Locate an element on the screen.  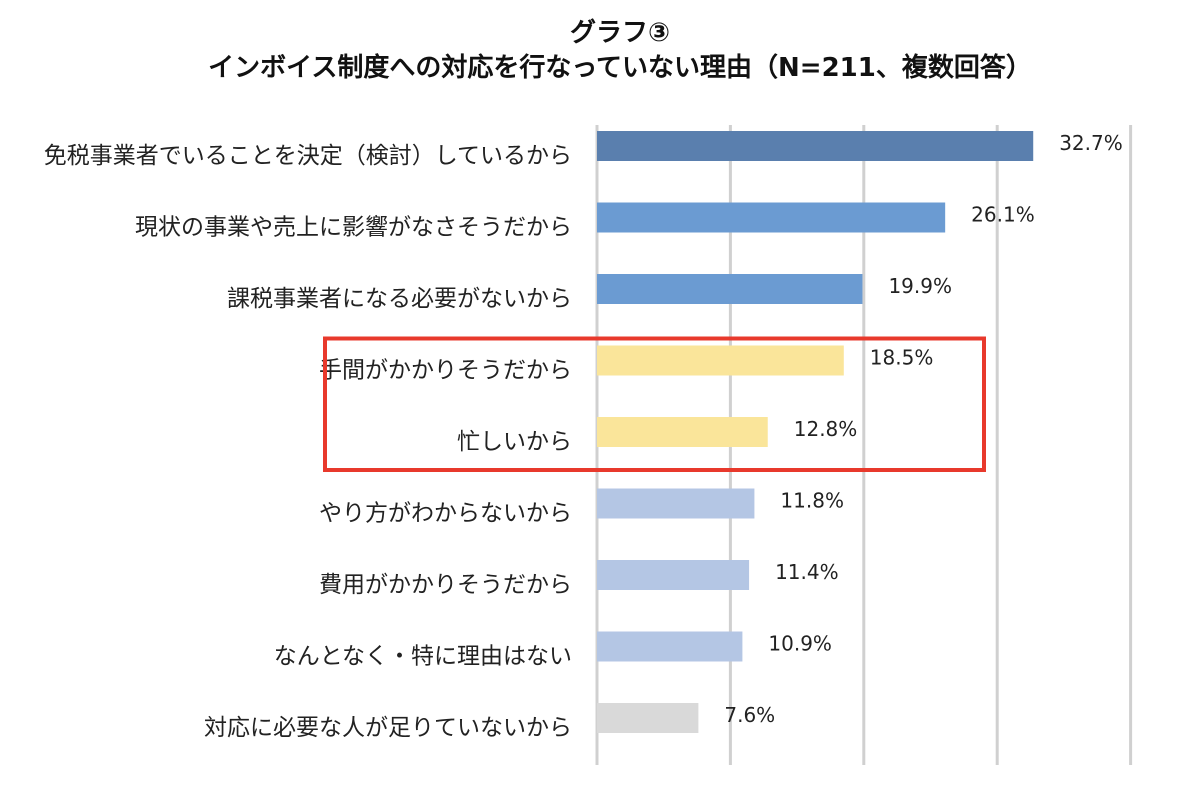
value-label: 7.6% is located at coordinates (749, 715).